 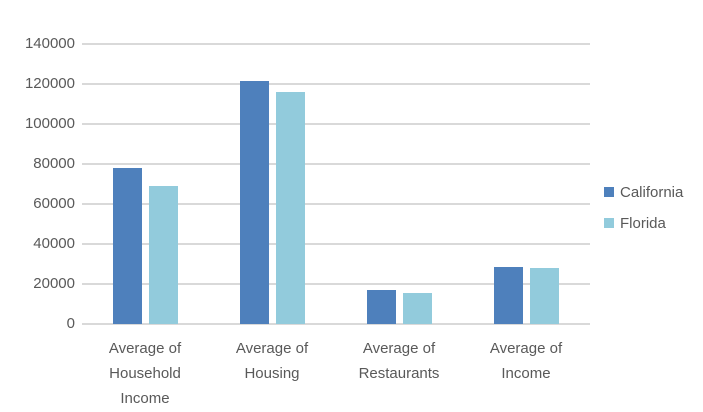 What do you see at coordinates (49, 43) in the screenshot?
I see `y-tick-label: 140000` at bounding box center [49, 43].